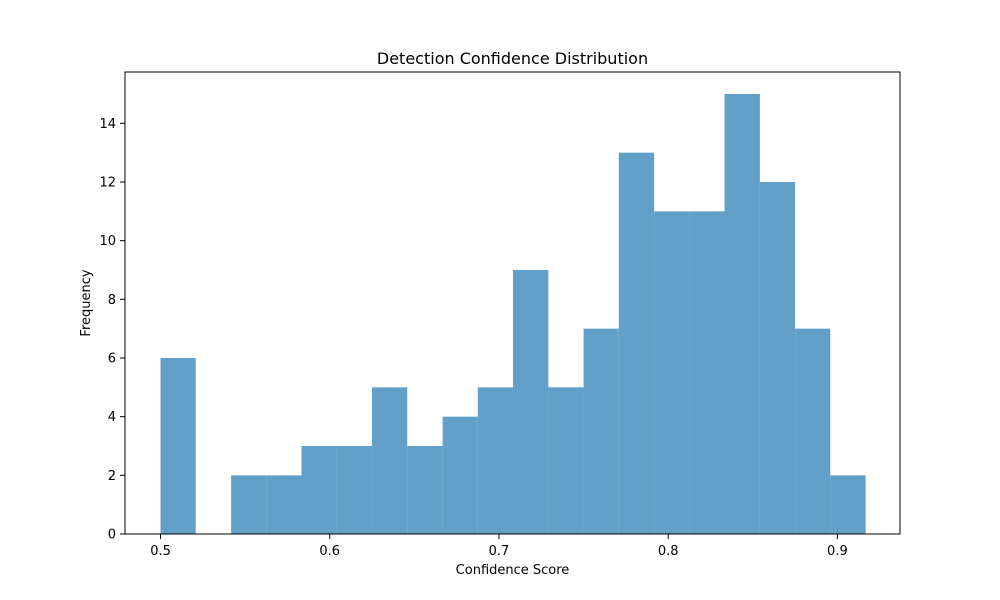 Image resolution: width=1000 pixels, height=600 pixels. Describe the element at coordinates (112, 300) in the screenshot. I see `y-tick-label: 8` at that location.